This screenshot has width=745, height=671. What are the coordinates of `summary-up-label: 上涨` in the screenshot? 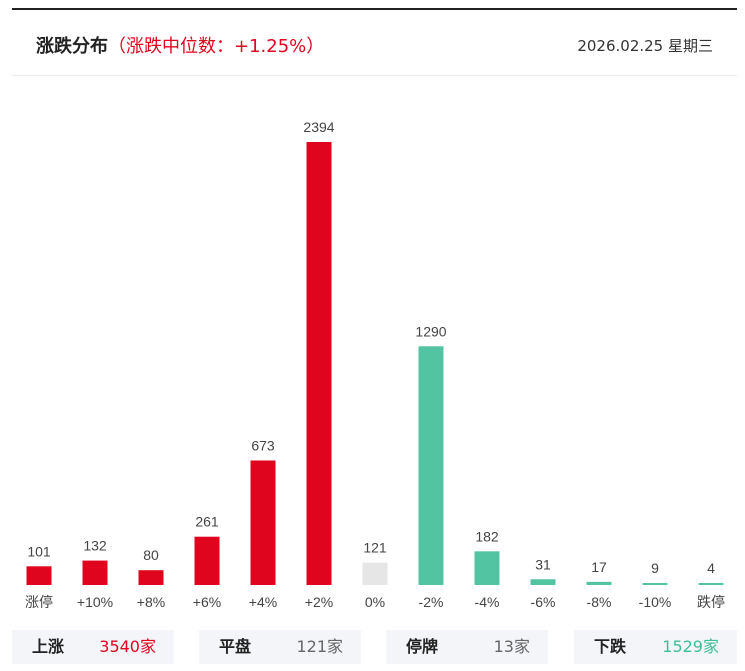 It's located at (48, 646).